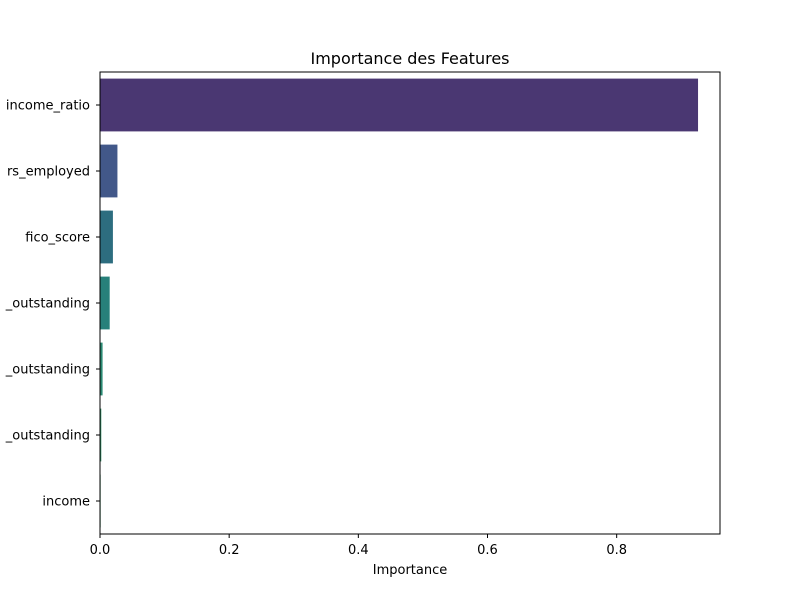 This screenshot has width=800, height=600. Describe the element at coordinates (410, 570) in the screenshot. I see `x-axis-label: Importance` at that location.